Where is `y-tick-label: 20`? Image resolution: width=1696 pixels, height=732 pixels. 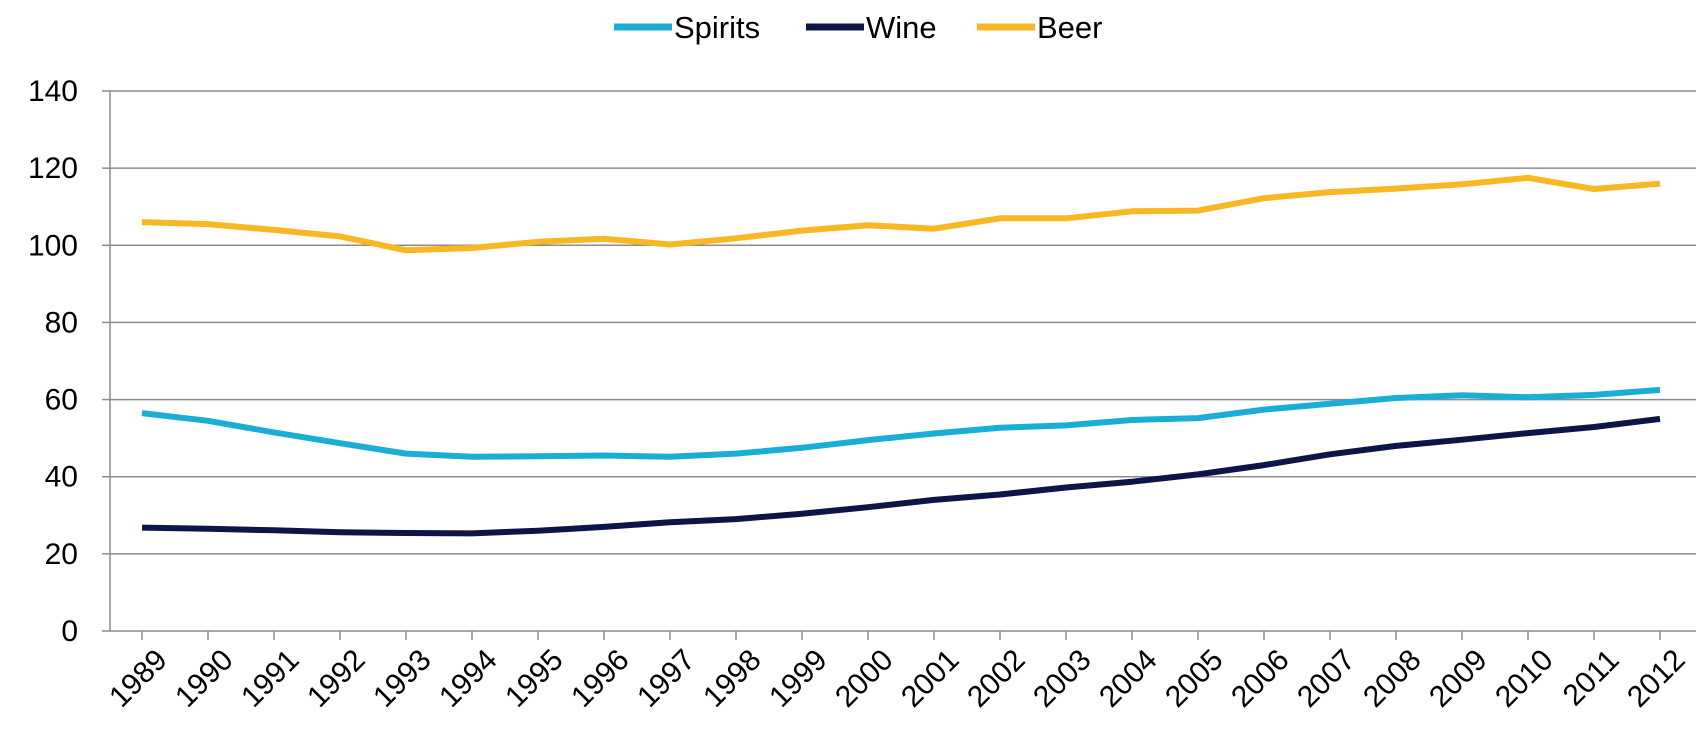 y-tick-label: 20 is located at coordinates (61, 554).